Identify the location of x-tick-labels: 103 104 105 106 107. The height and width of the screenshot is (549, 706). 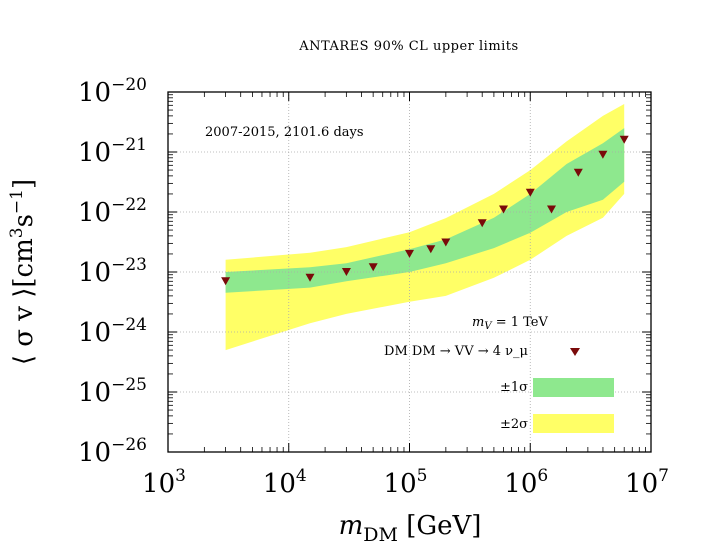
(405, 482).